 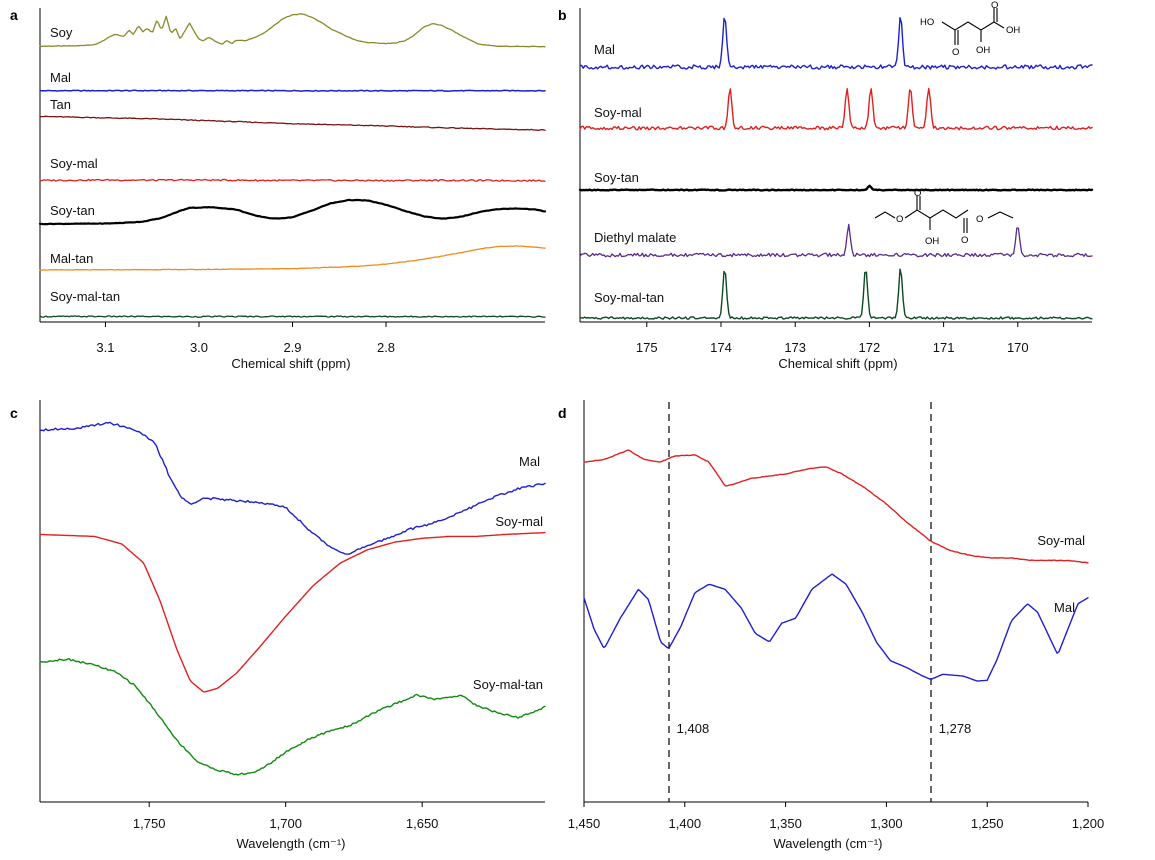 What do you see at coordinates (292, 30) in the screenshot?
I see `panel-a-series-soy` at bounding box center [292, 30].